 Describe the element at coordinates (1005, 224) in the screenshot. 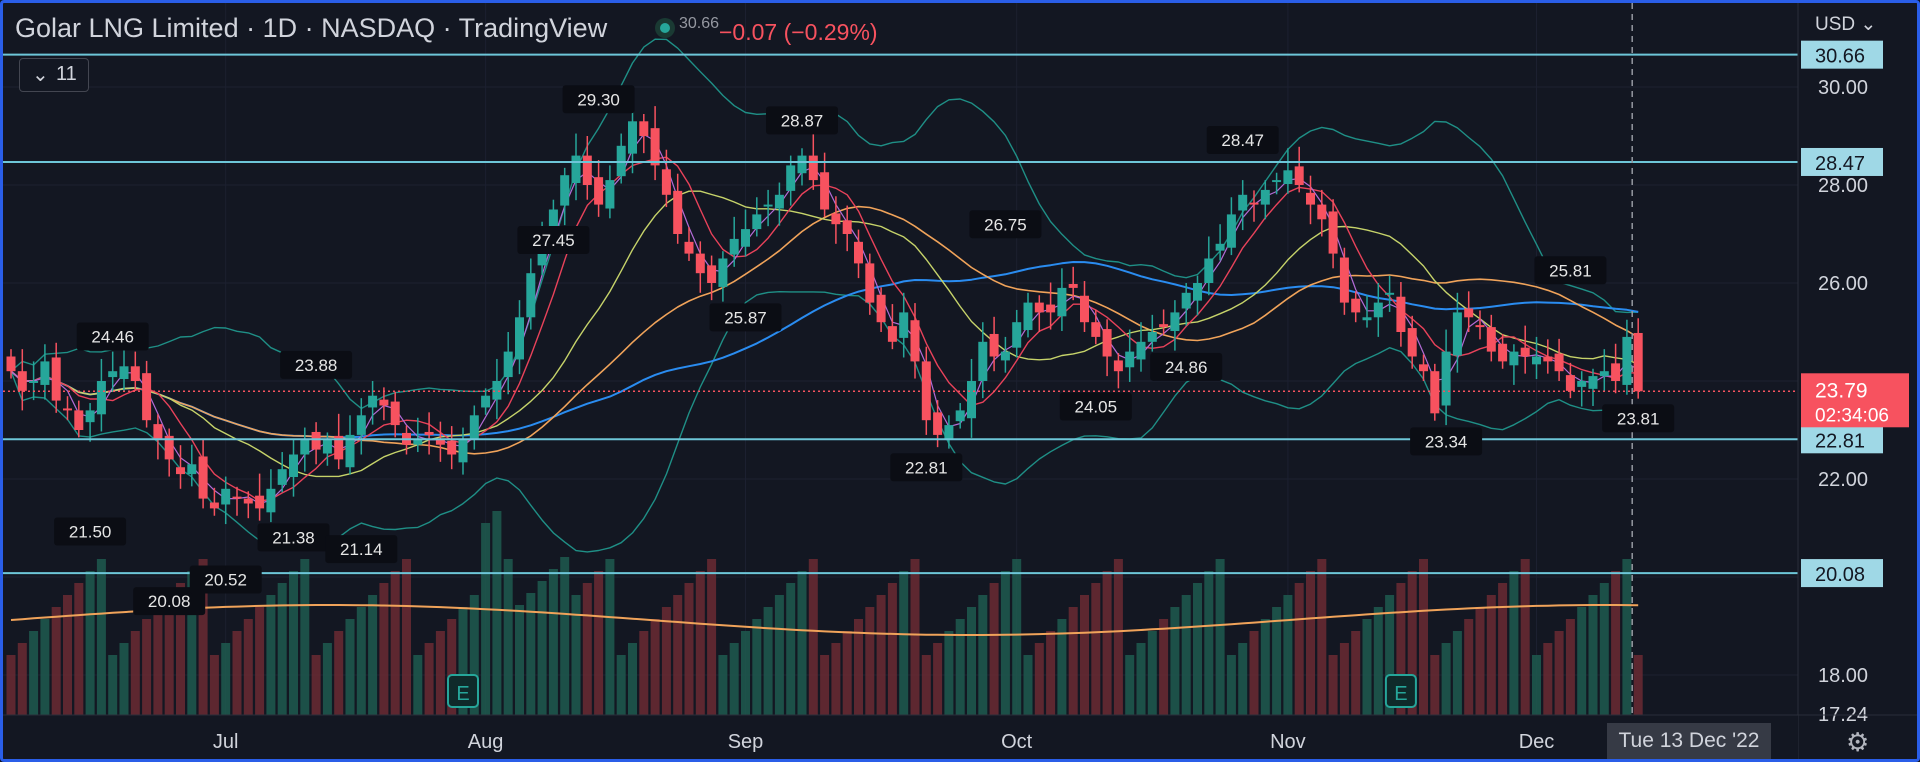

I see `high-annotation: 26.75` at that location.